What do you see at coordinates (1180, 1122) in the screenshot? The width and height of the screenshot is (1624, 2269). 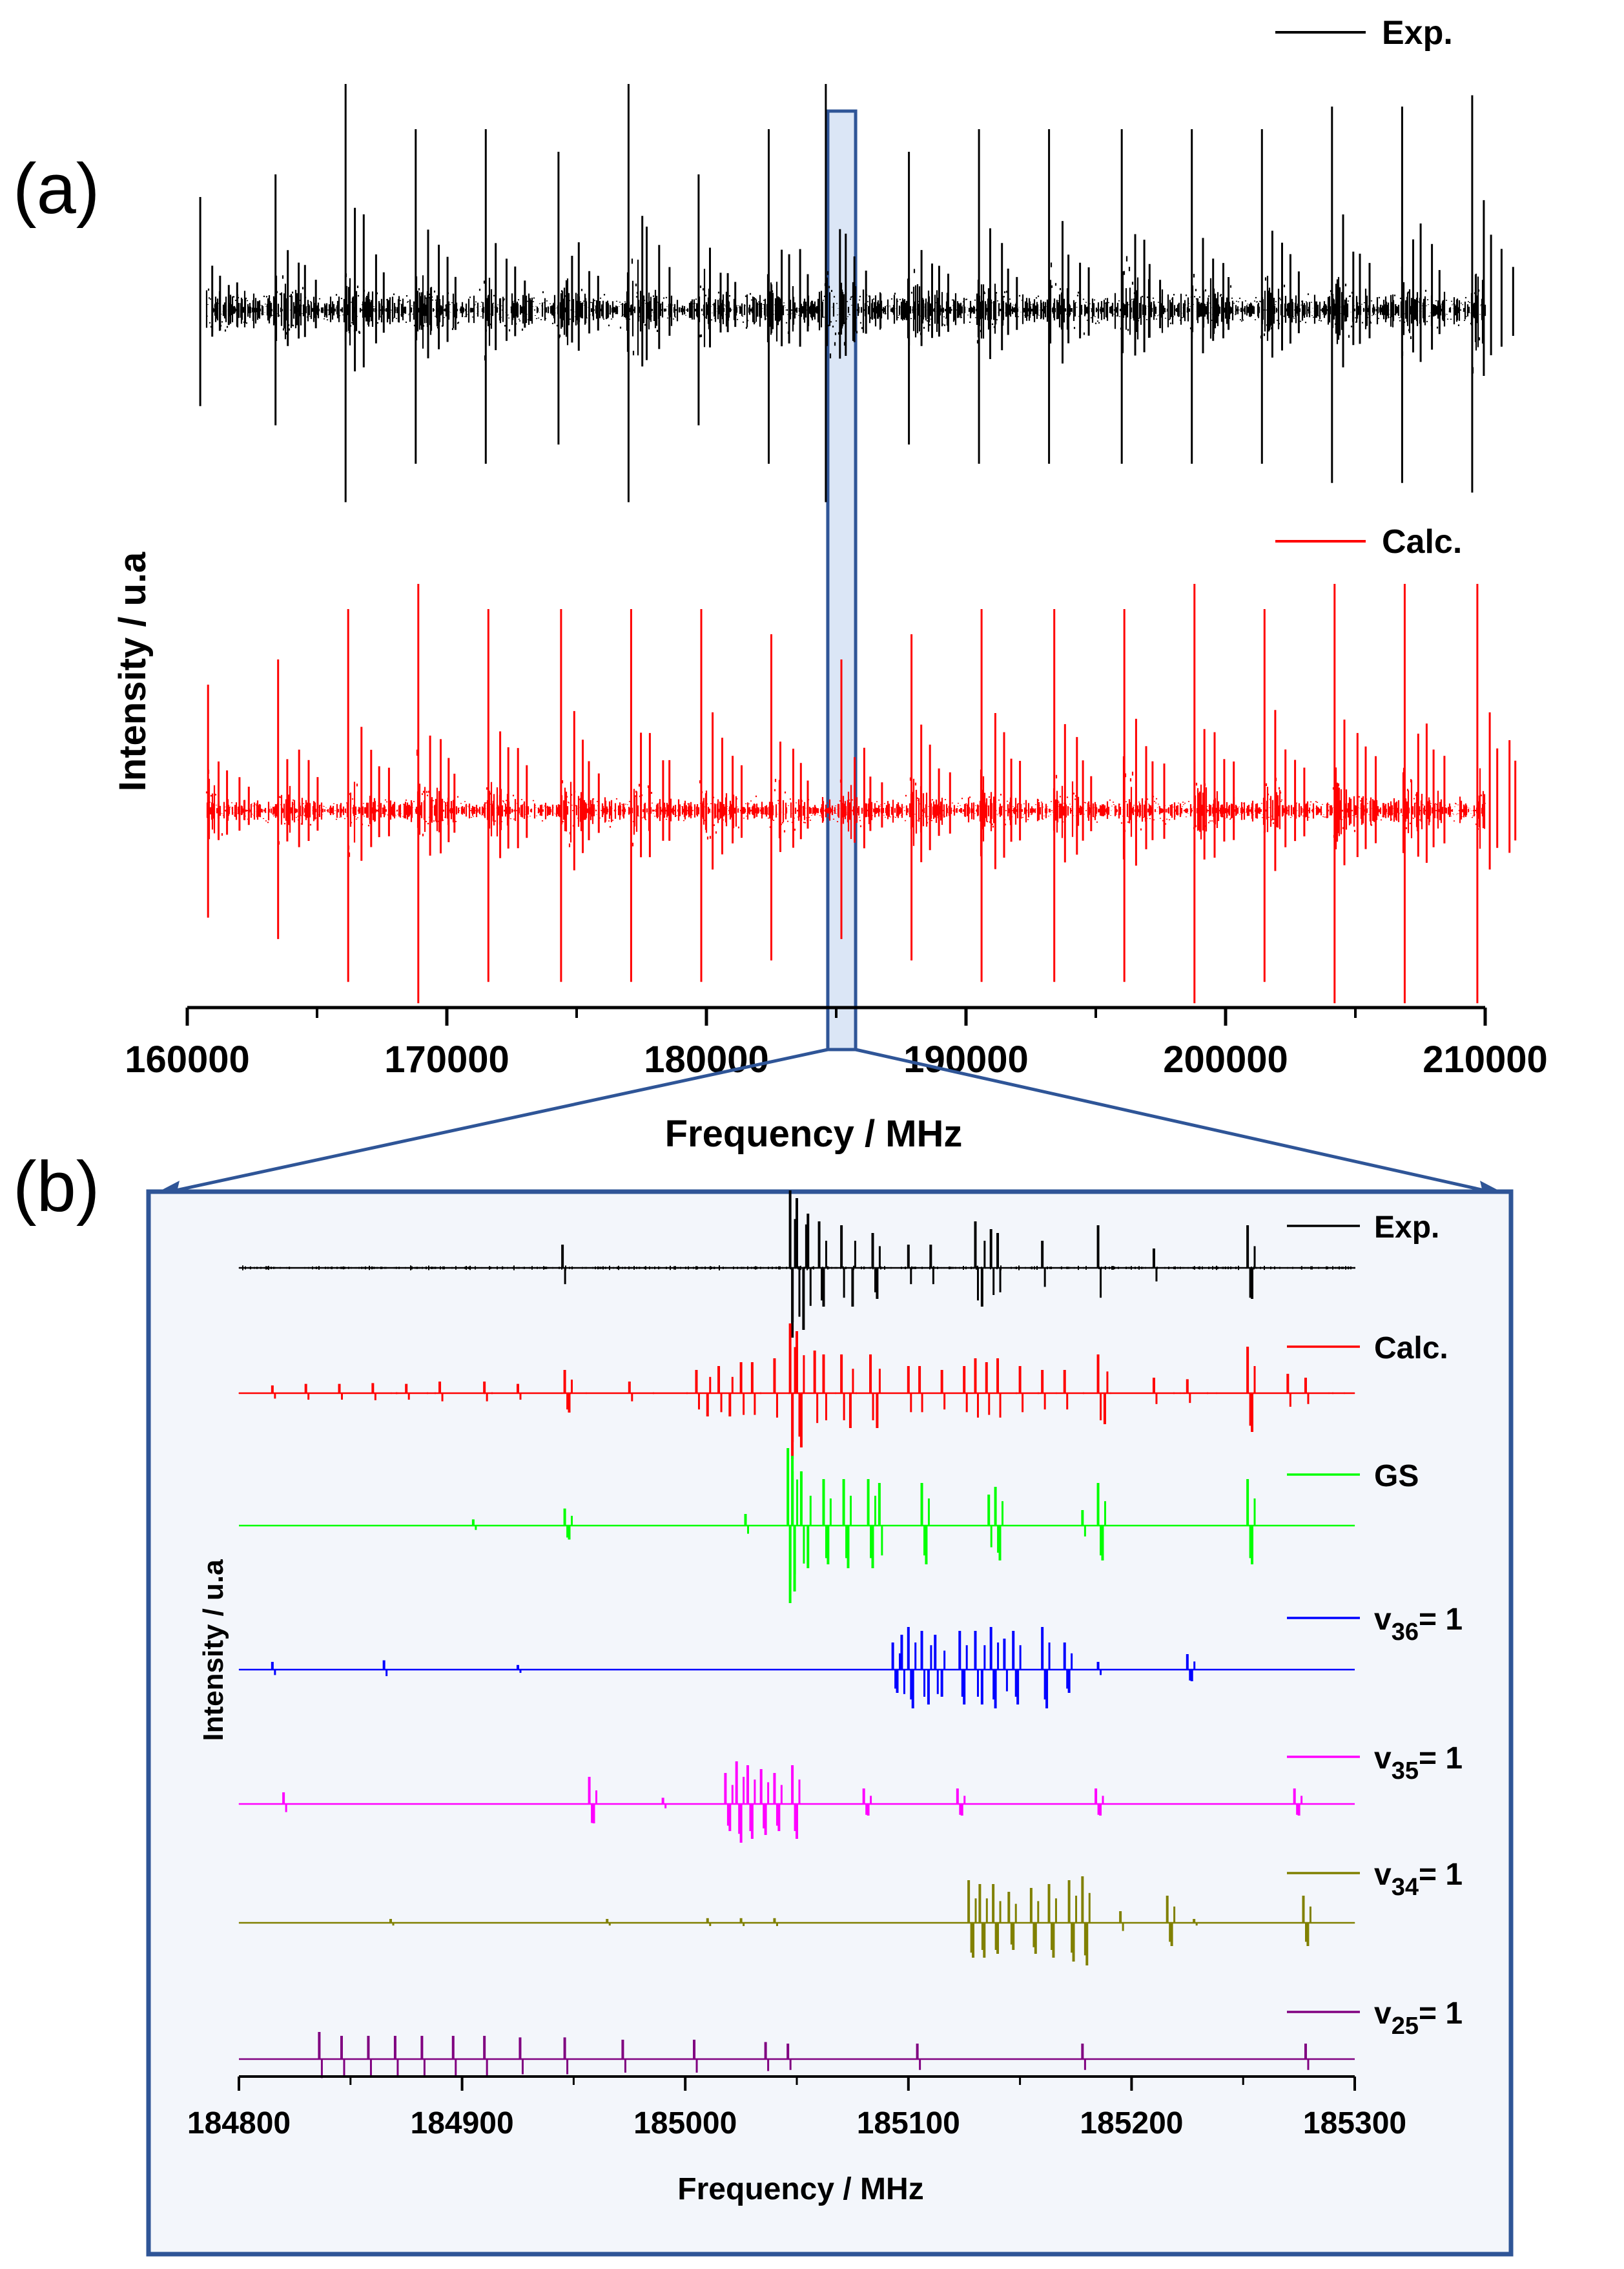 I see `connector-right` at bounding box center [1180, 1122].